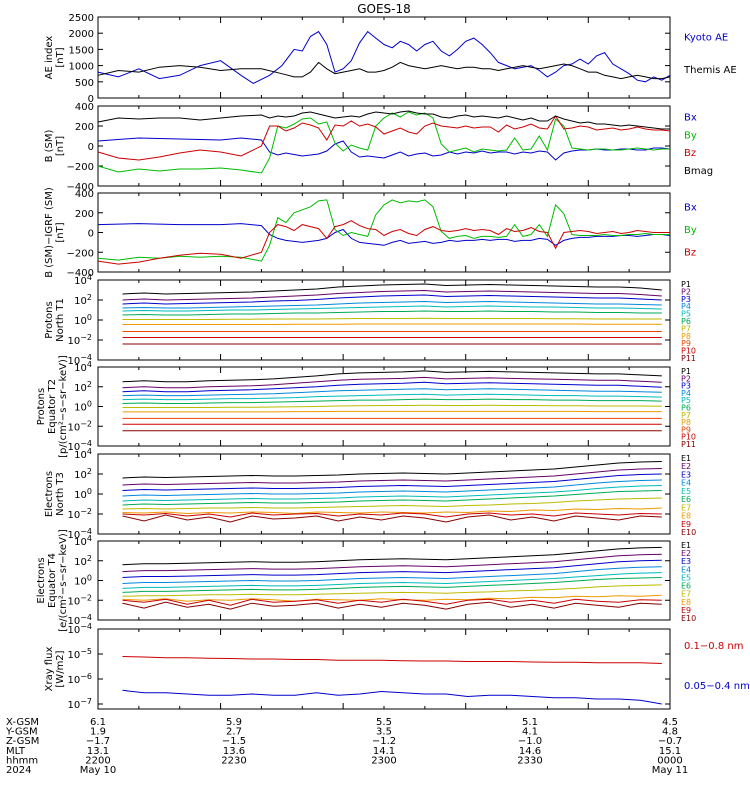 The height and width of the screenshot is (800, 750). Describe the element at coordinates (98, 732) in the screenshot. I see `orbit-value: 1.9` at that location.